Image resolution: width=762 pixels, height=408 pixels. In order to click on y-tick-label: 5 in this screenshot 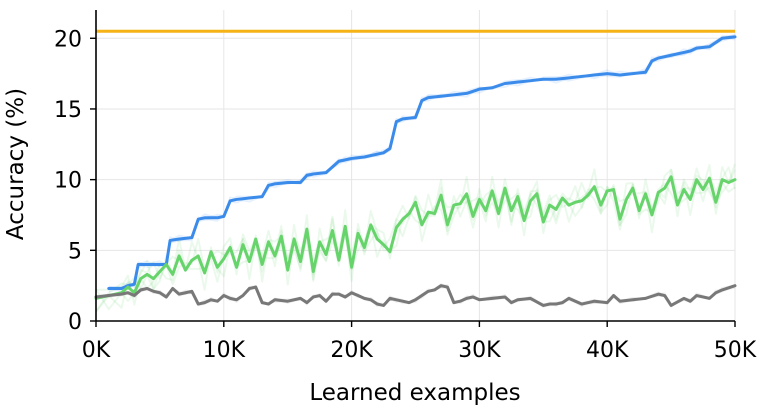, I will do `click(75, 251)`.